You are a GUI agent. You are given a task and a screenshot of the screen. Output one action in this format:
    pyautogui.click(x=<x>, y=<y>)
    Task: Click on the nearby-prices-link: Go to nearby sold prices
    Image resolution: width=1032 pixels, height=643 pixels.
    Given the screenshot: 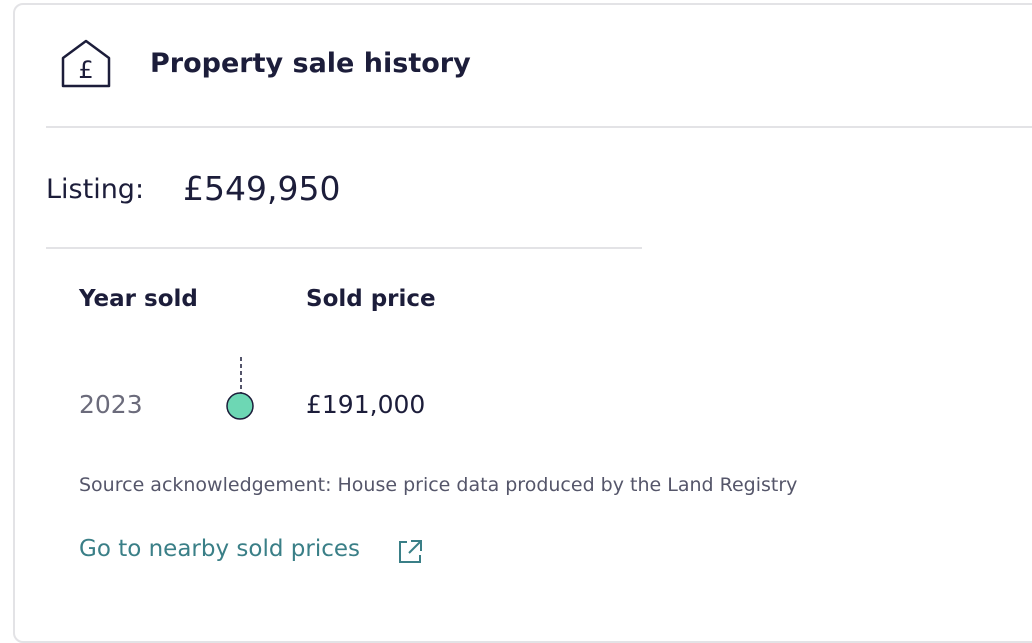 What is the action you would take?
    pyautogui.click(x=219, y=549)
    